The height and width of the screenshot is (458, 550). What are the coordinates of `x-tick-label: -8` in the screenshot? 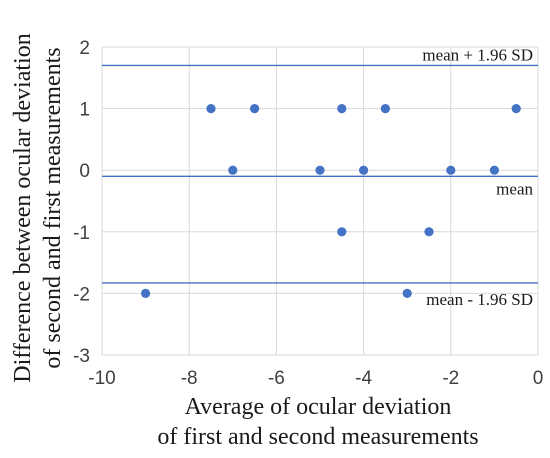 It's located at (189, 378).